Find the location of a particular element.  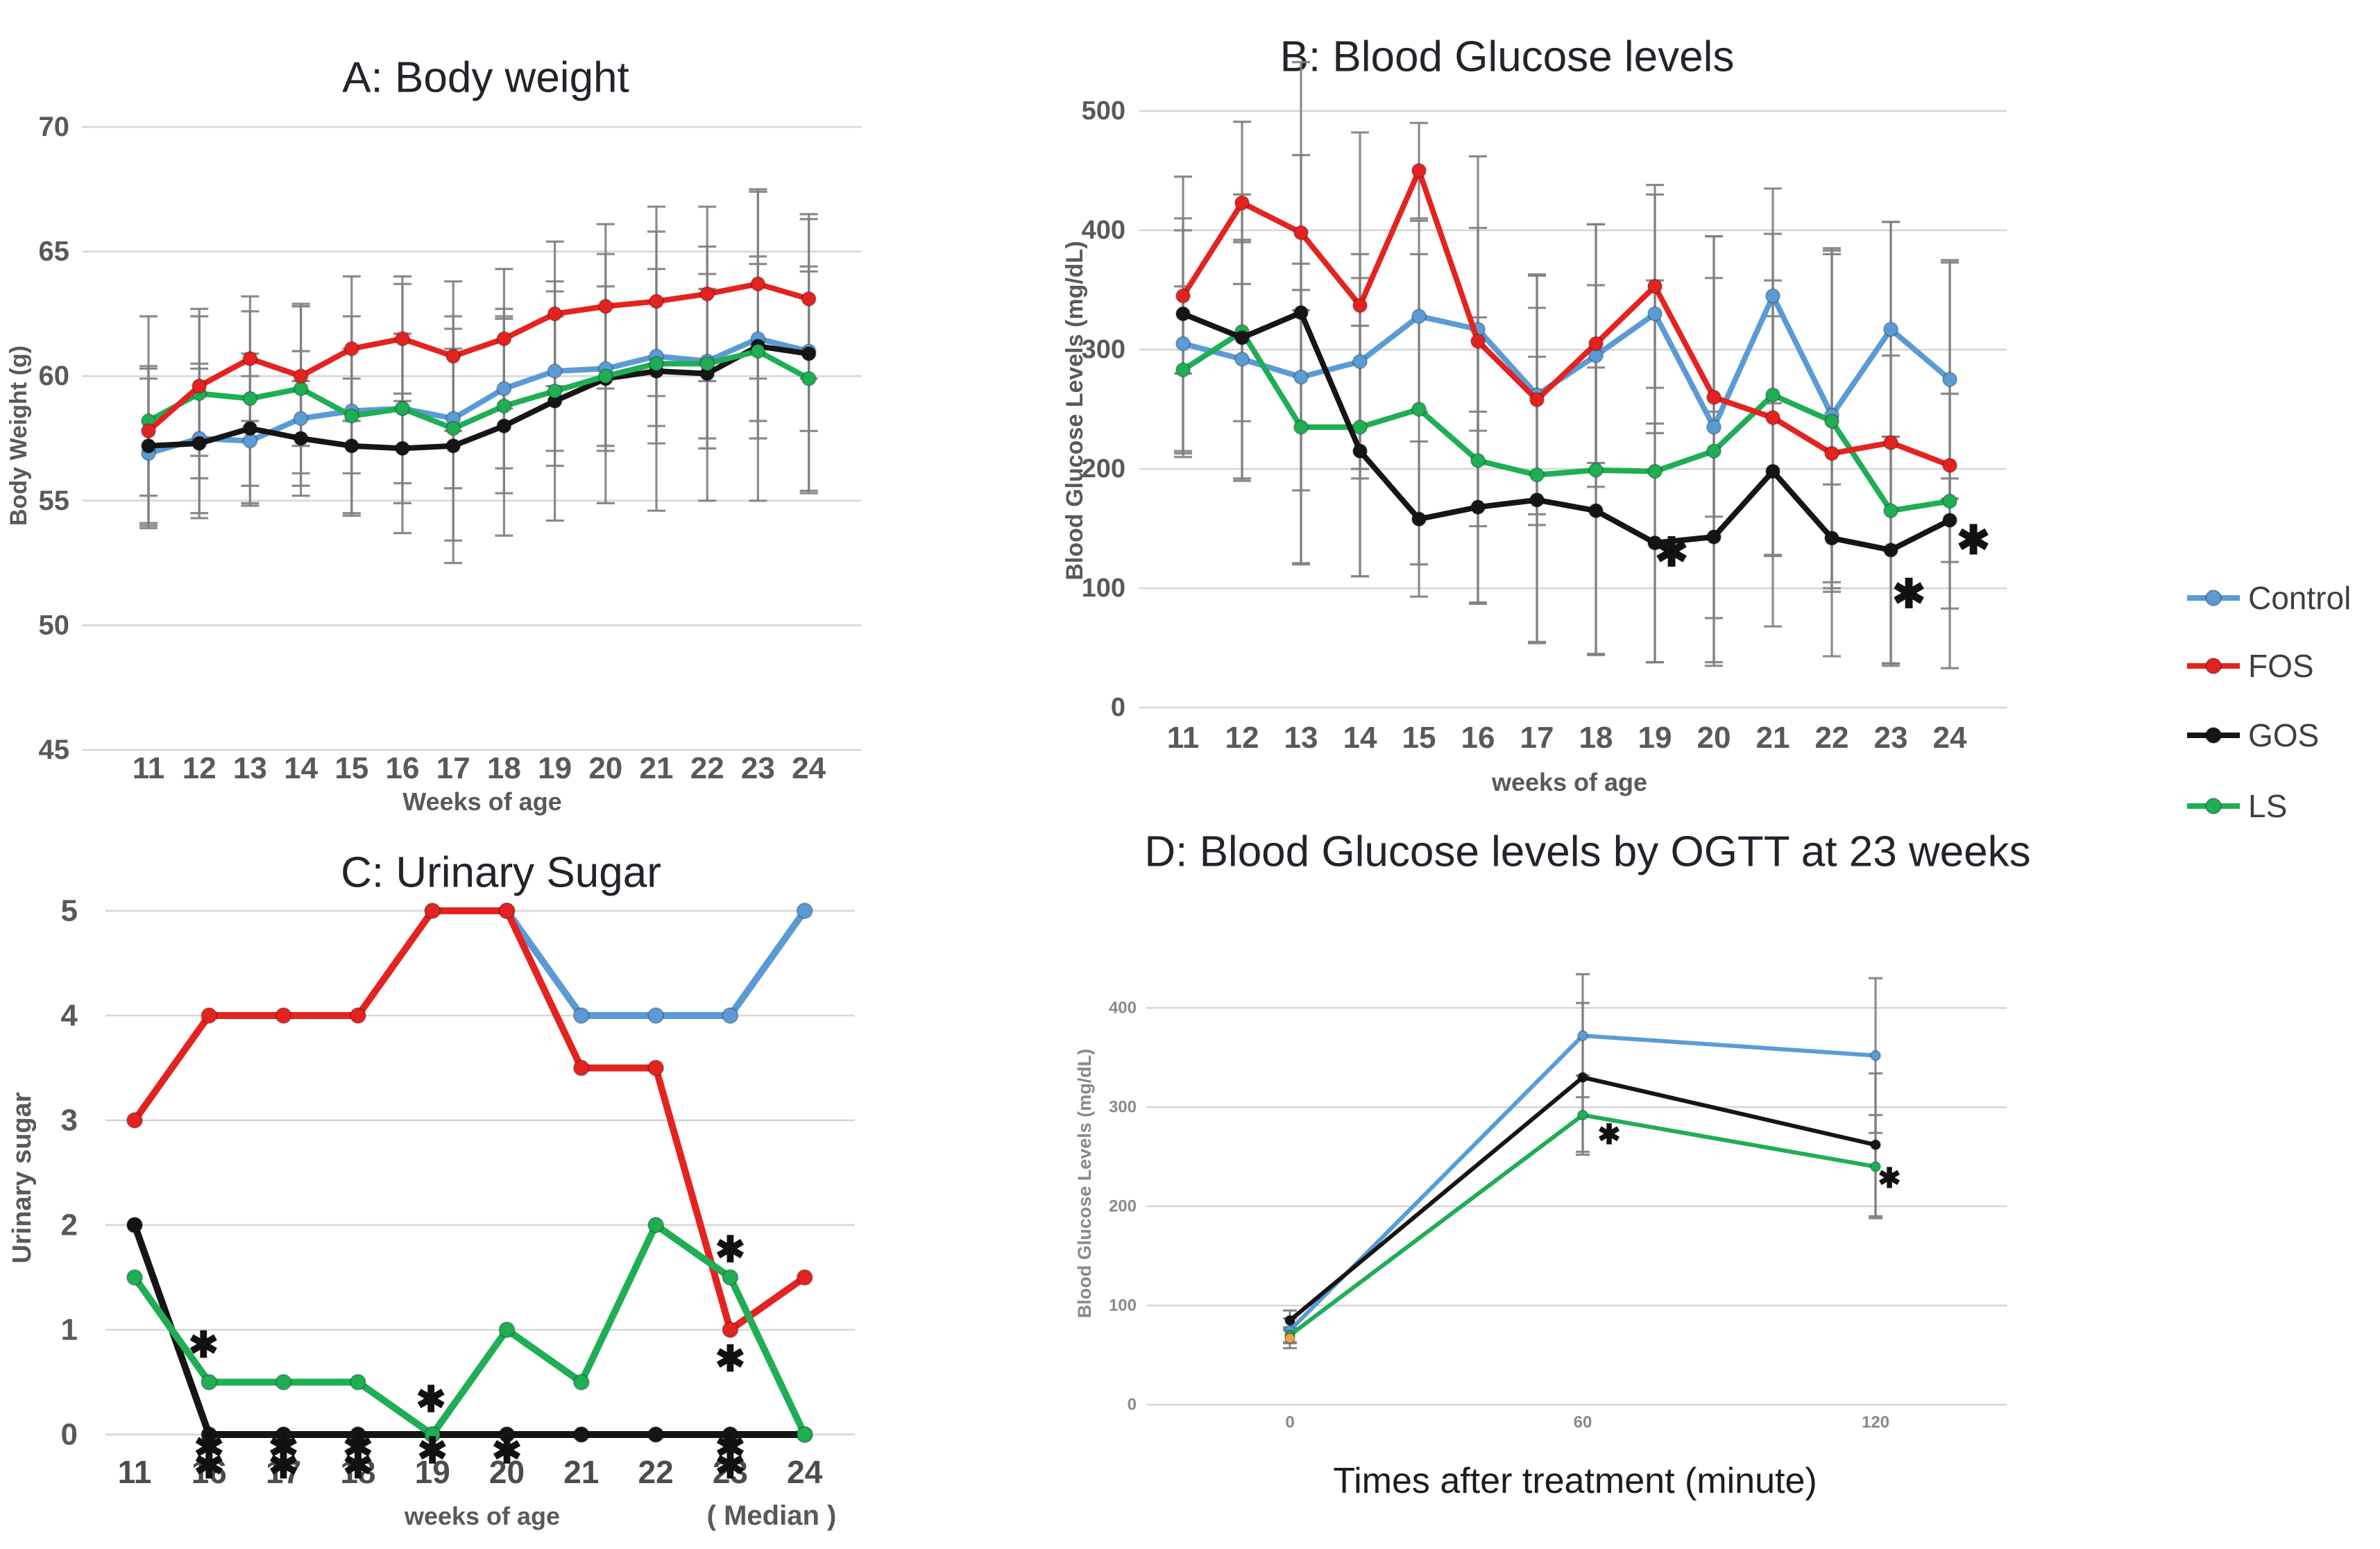

chart-title: C: Urinary Sugar is located at coordinates (501, 873).